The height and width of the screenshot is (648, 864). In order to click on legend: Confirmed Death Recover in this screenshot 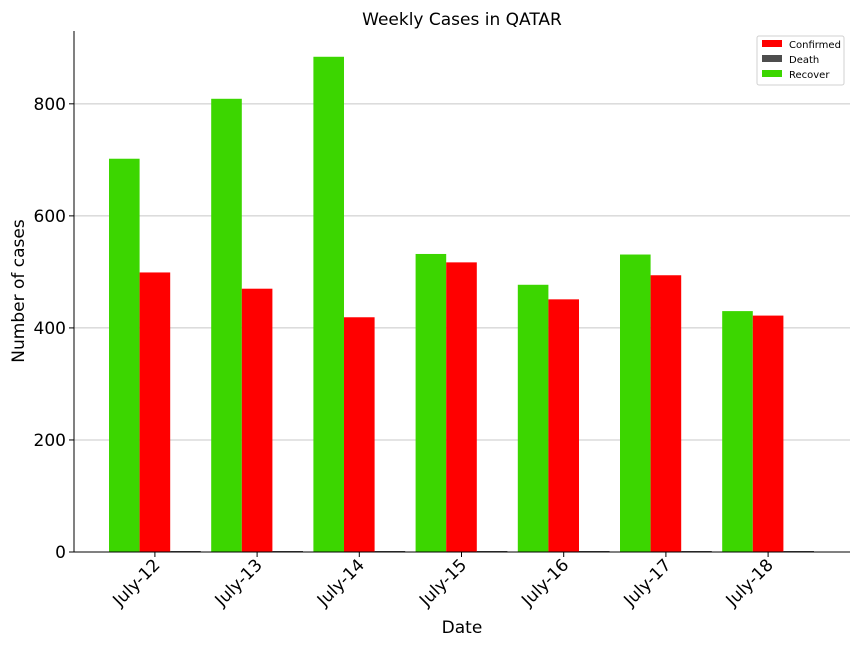, I will do `click(800, 60)`.